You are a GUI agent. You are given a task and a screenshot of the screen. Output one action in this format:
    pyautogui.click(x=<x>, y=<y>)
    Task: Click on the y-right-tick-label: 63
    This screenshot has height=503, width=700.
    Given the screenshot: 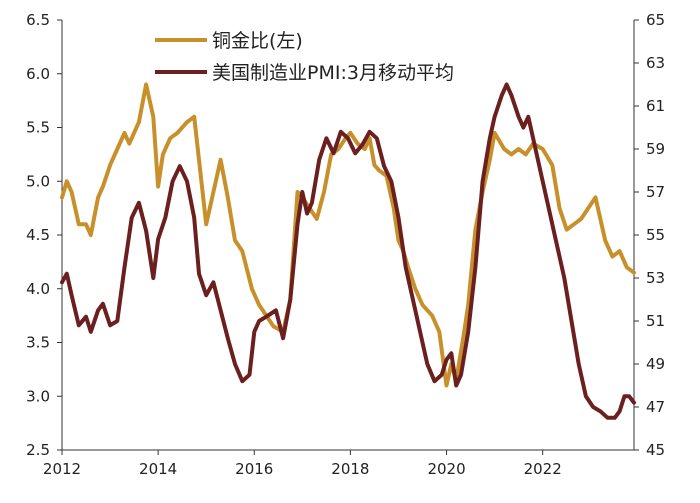 What is the action you would take?
    pyautogui.click(x=655, y=63)
    